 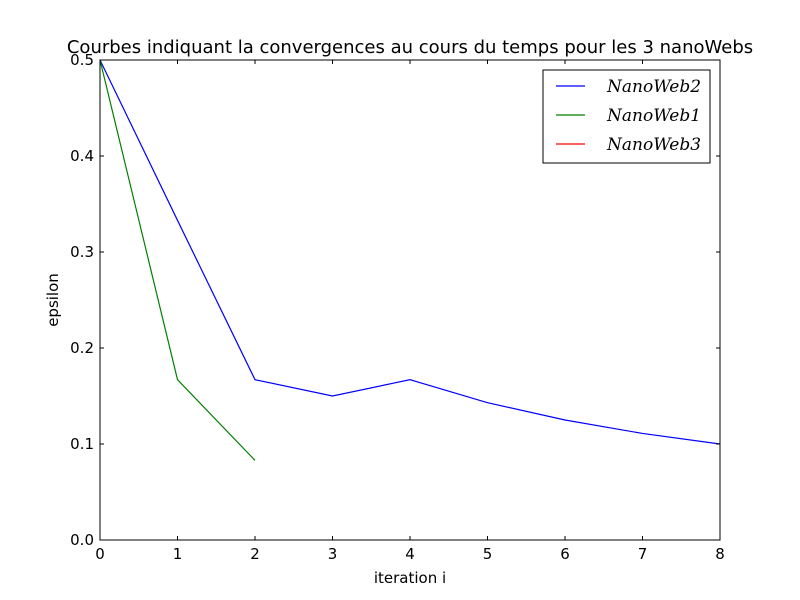 I want to click on y-tick-label: 0.2, so click(x=82, y=348).